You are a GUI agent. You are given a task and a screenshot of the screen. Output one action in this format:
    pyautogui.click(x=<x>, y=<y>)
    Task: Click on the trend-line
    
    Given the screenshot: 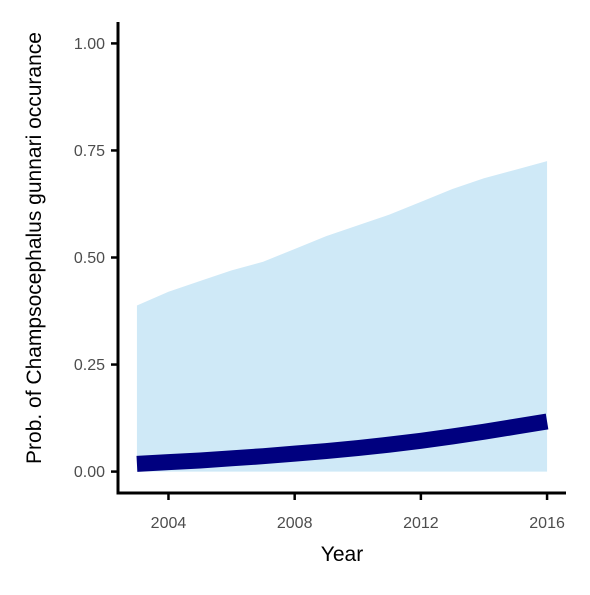 What is the action you would take?
    pyautogui.click(x=342, y=442)
    